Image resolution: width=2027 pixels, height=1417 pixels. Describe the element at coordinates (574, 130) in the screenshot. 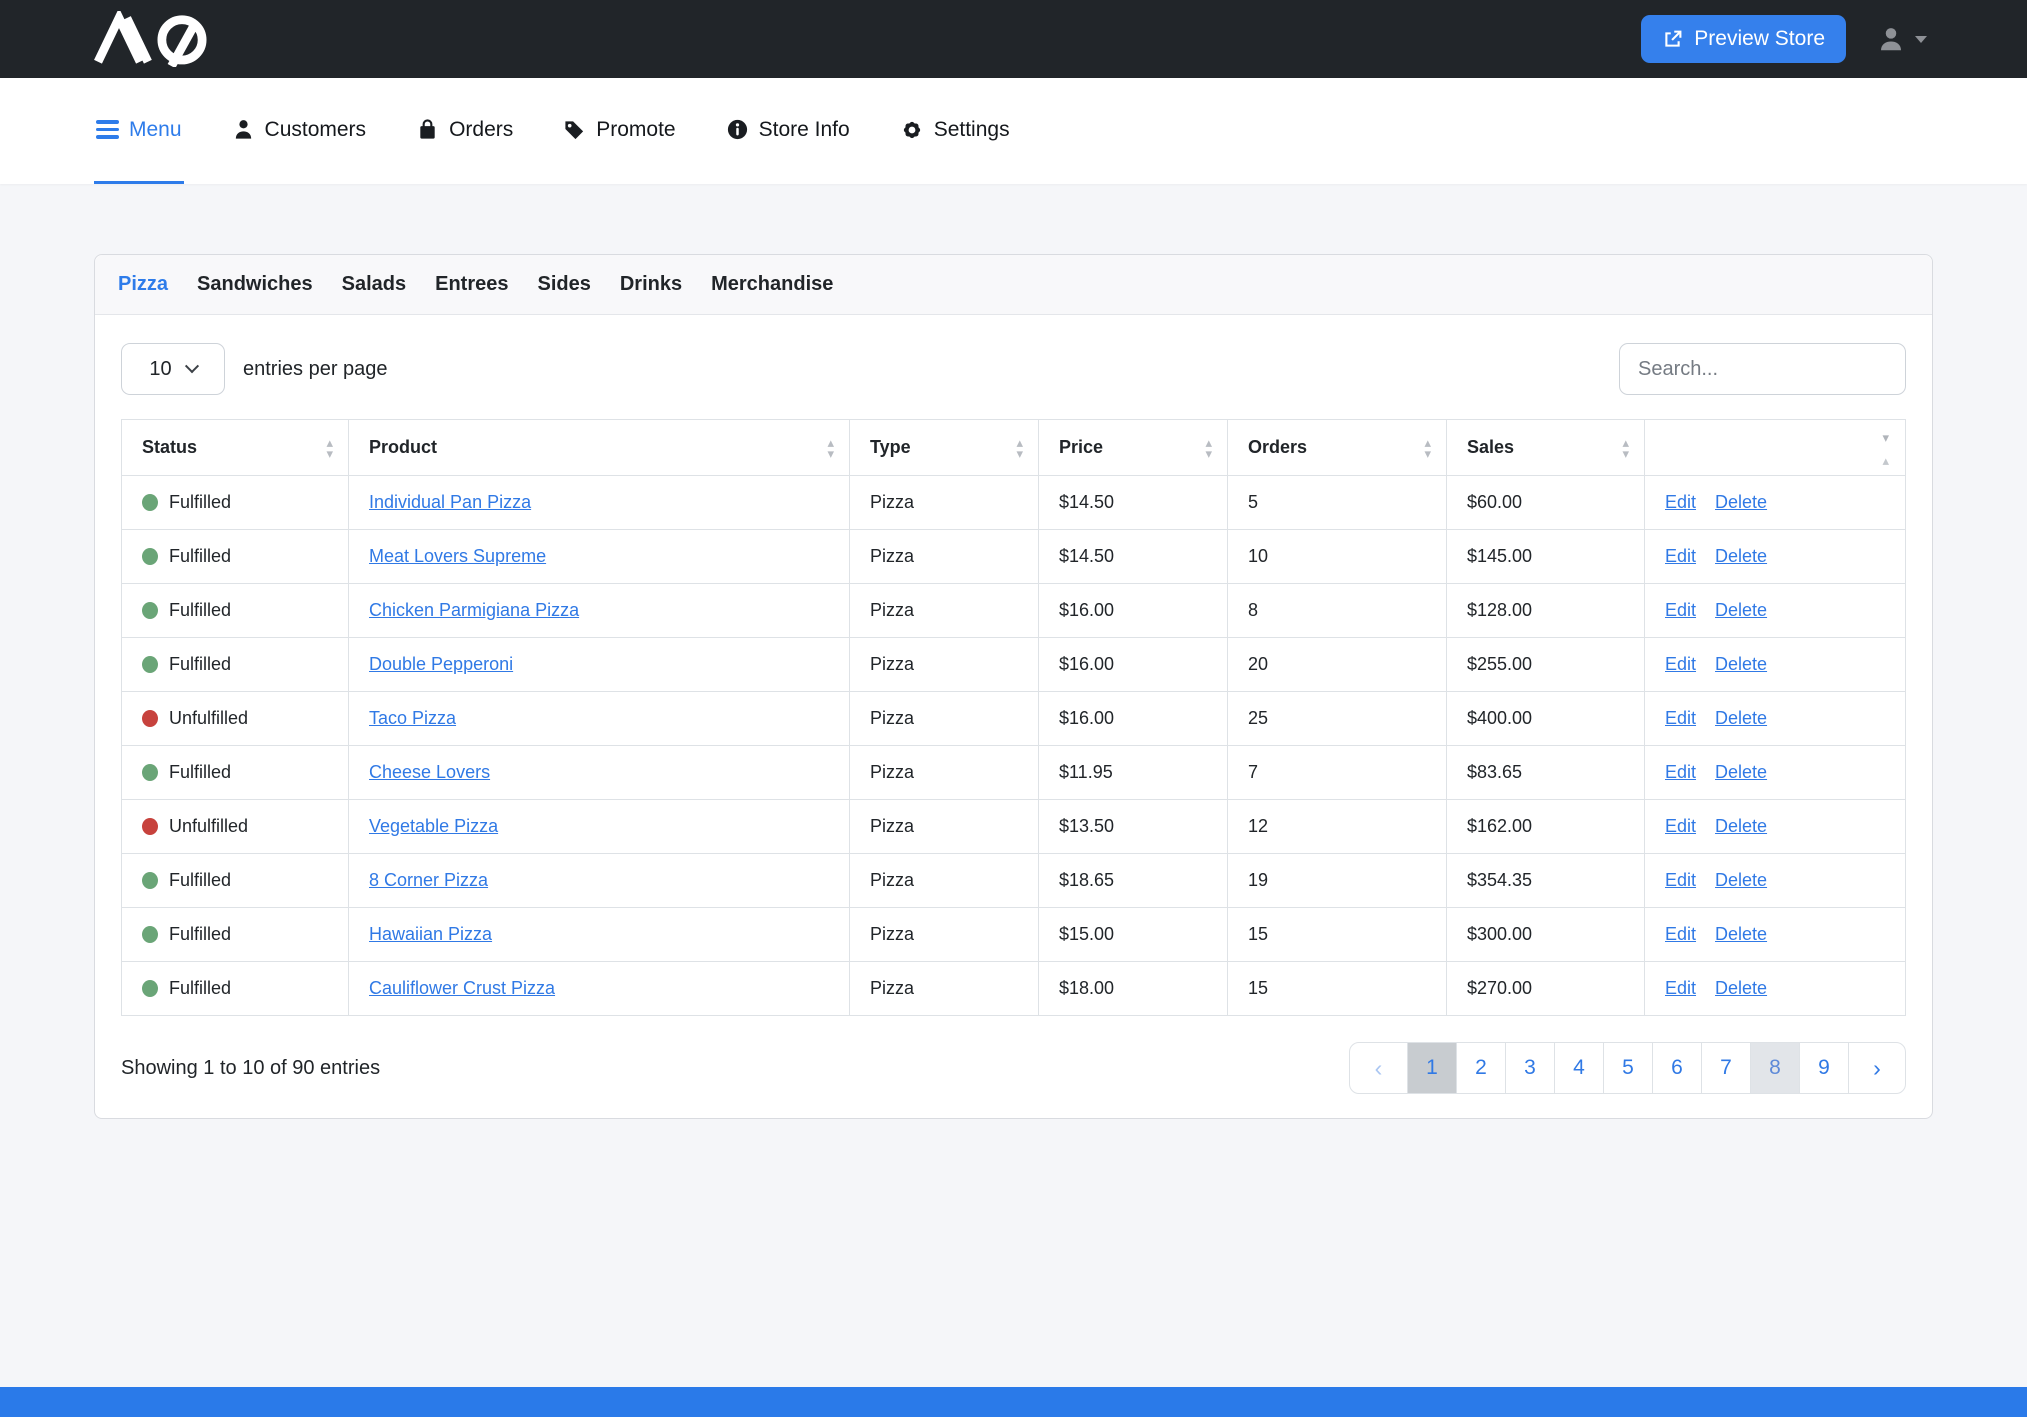

I see `tag-icon` at that location.